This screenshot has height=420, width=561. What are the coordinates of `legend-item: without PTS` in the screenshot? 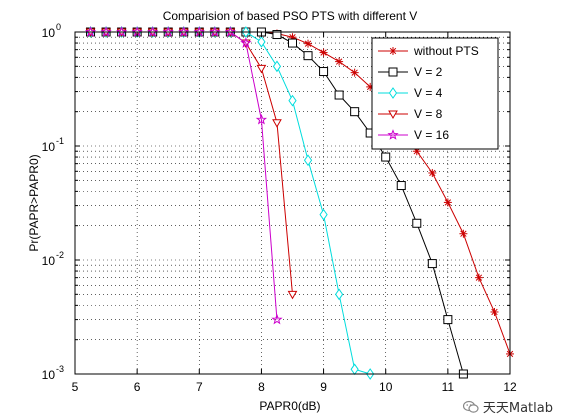 It's located at (428, 51).